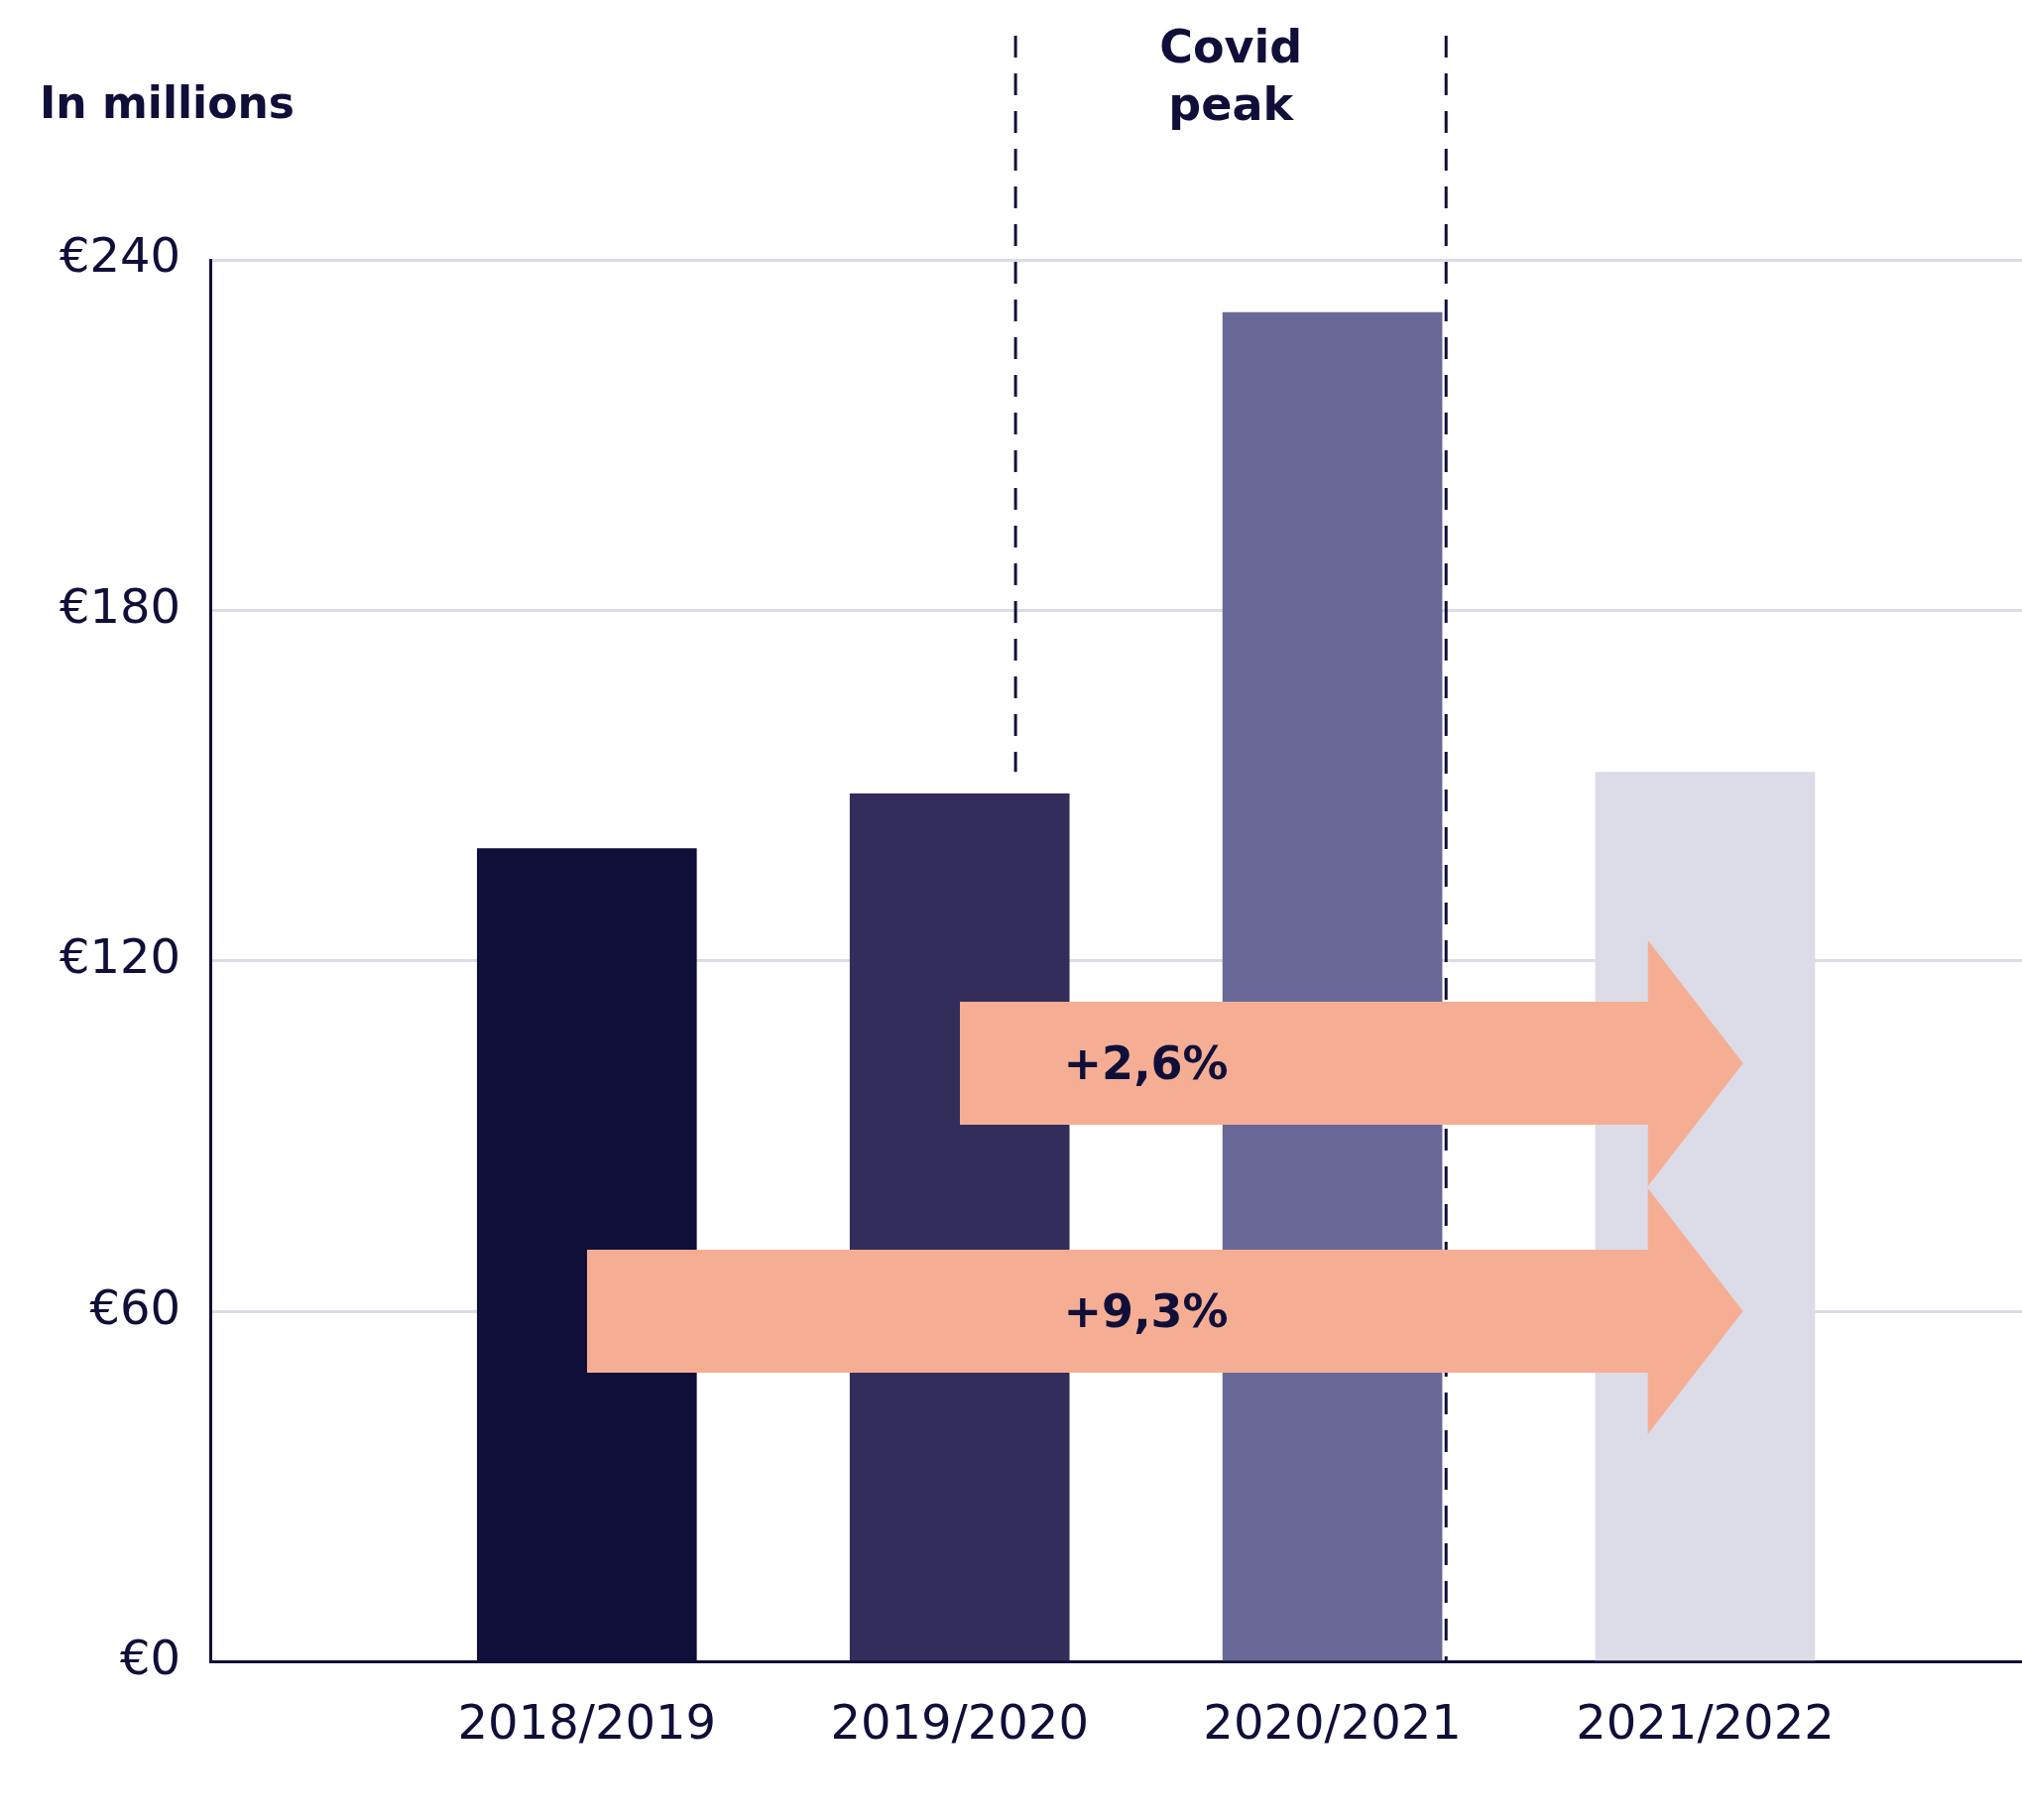 The image size is (2022, 1820). What do you see at coordinates (168, 103) in the screenshot?
I see `y-axis-title: In millions` at bounding box center [168, 103].